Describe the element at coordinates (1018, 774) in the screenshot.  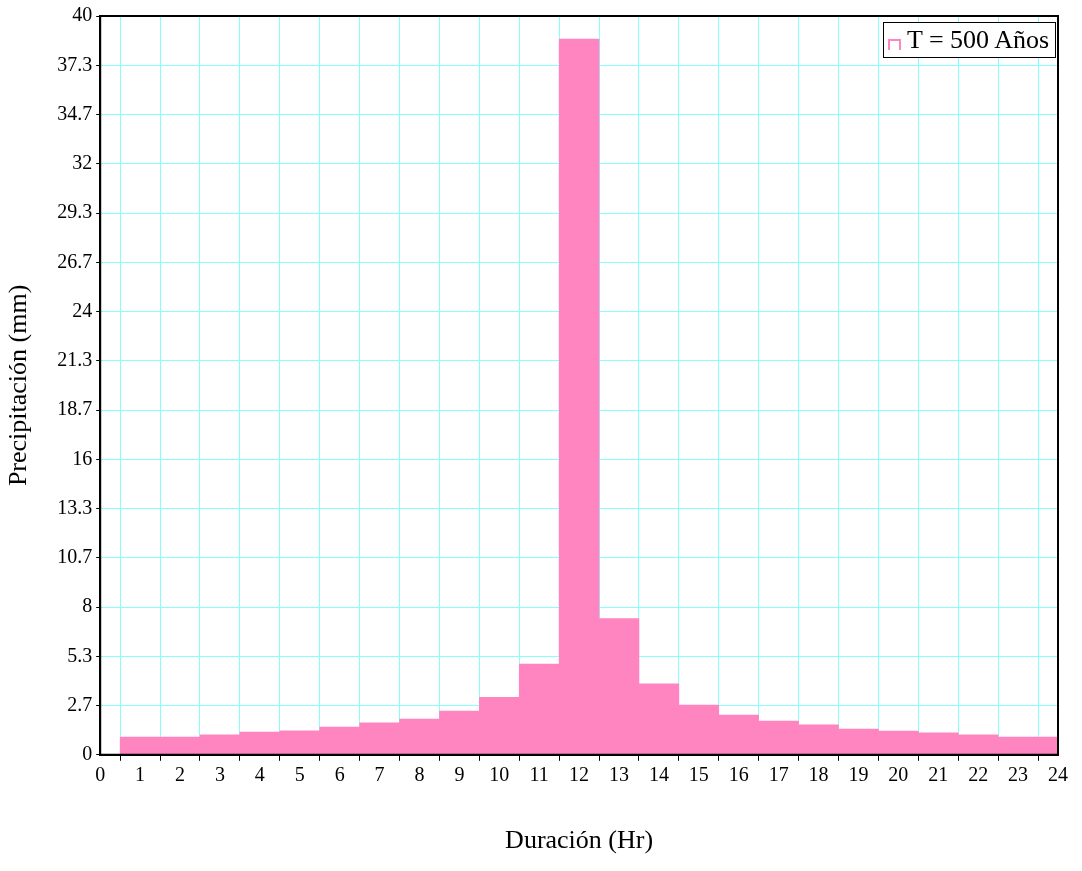
I see `x-tick-label: 23` at that location.